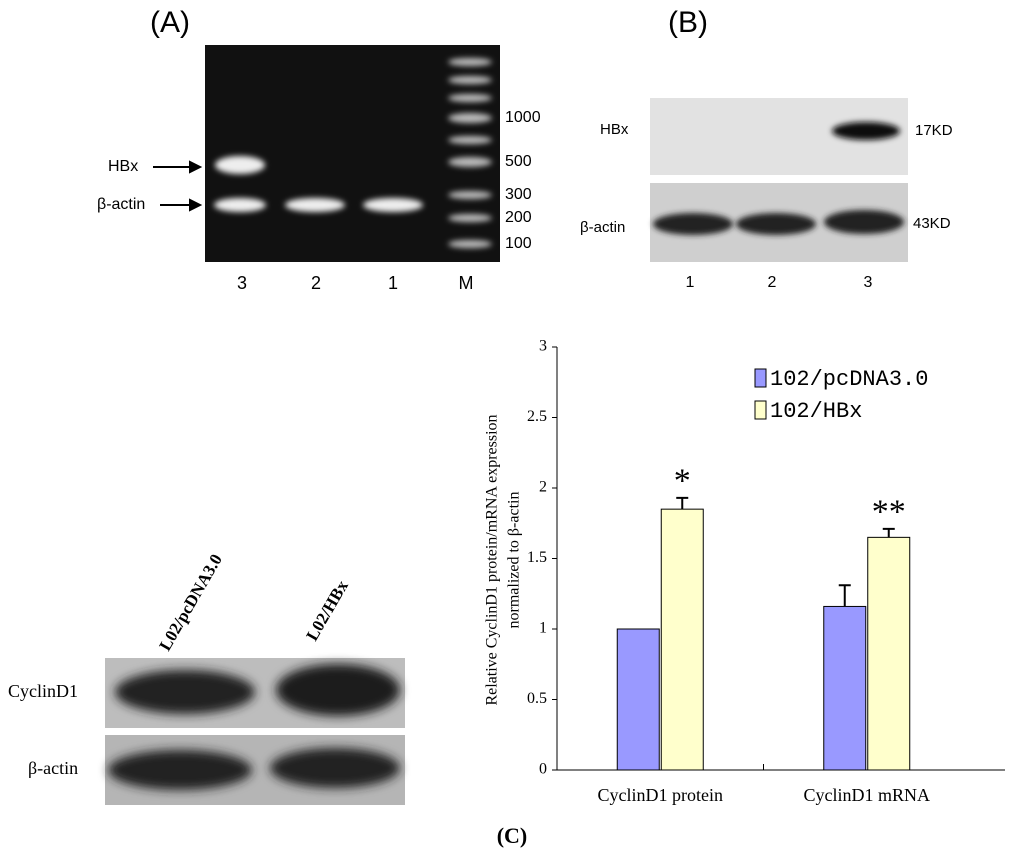 The width and height of the screenshot is (1024, 857). Describe the element at coordinates (523, 117) in the screenshot. I see `ladder-label: 1000` at that location.